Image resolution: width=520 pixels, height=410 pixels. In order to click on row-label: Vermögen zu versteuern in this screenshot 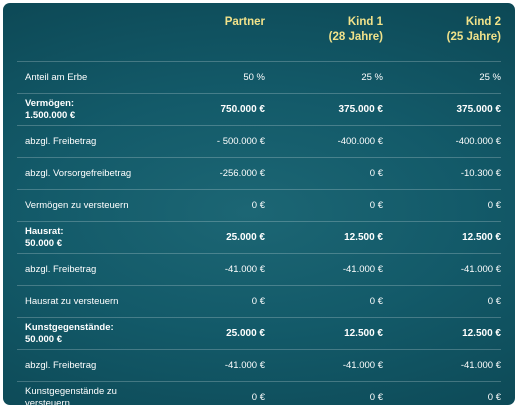, I will do `click(77, 205)`.